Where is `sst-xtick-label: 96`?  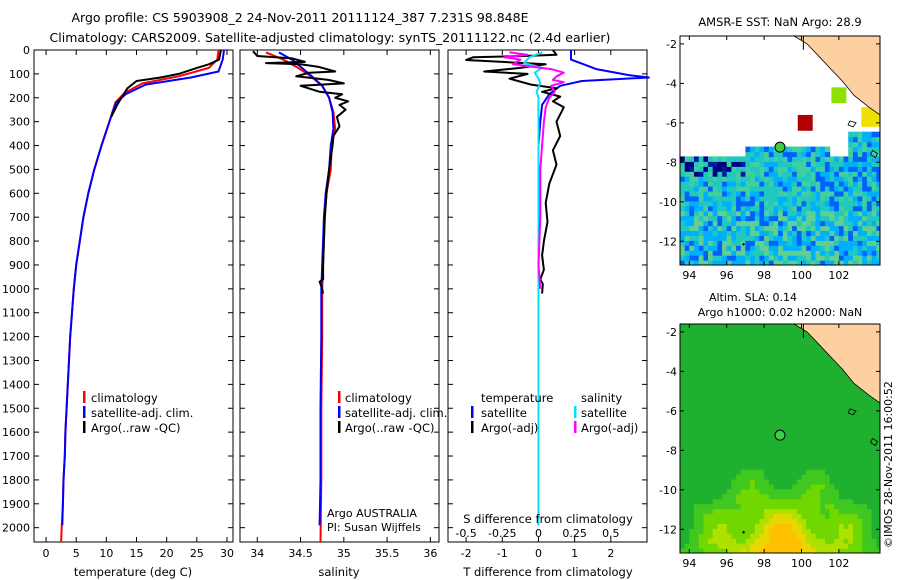
sst-xtick-label: 96 is located at coordinates (727, 275).